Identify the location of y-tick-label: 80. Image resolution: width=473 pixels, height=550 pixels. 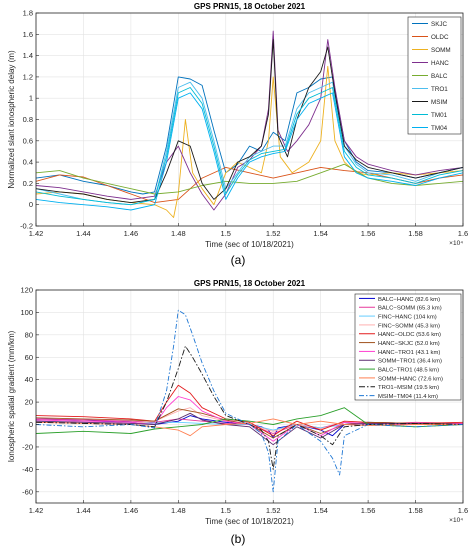
(29, 334).